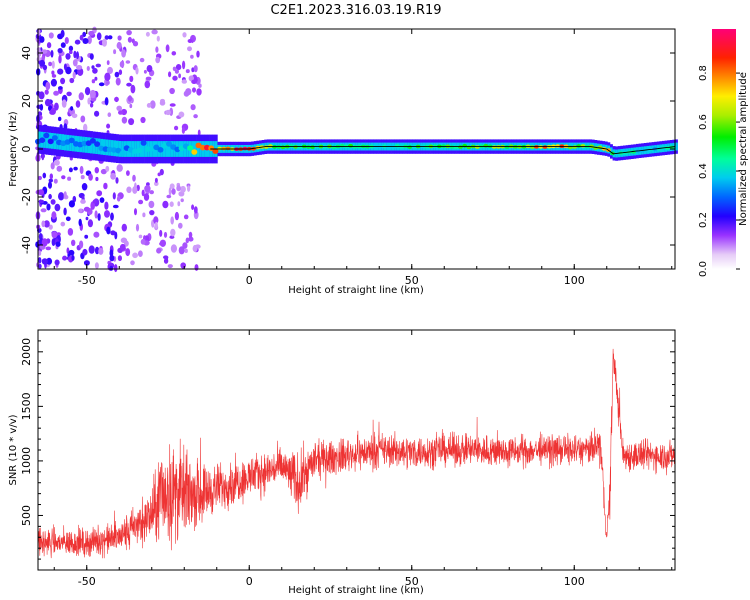  What do you see at coordinates (356, 590) in the screenshot?
I see `snr-xlabel: Height of straight line (km)` at bounding box center [356, 590].